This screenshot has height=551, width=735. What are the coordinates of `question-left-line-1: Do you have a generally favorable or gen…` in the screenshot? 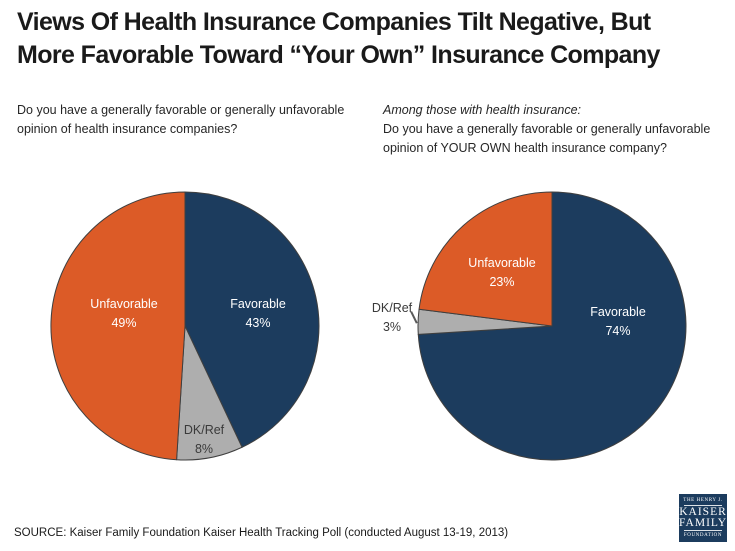 It's located at (181, 110).